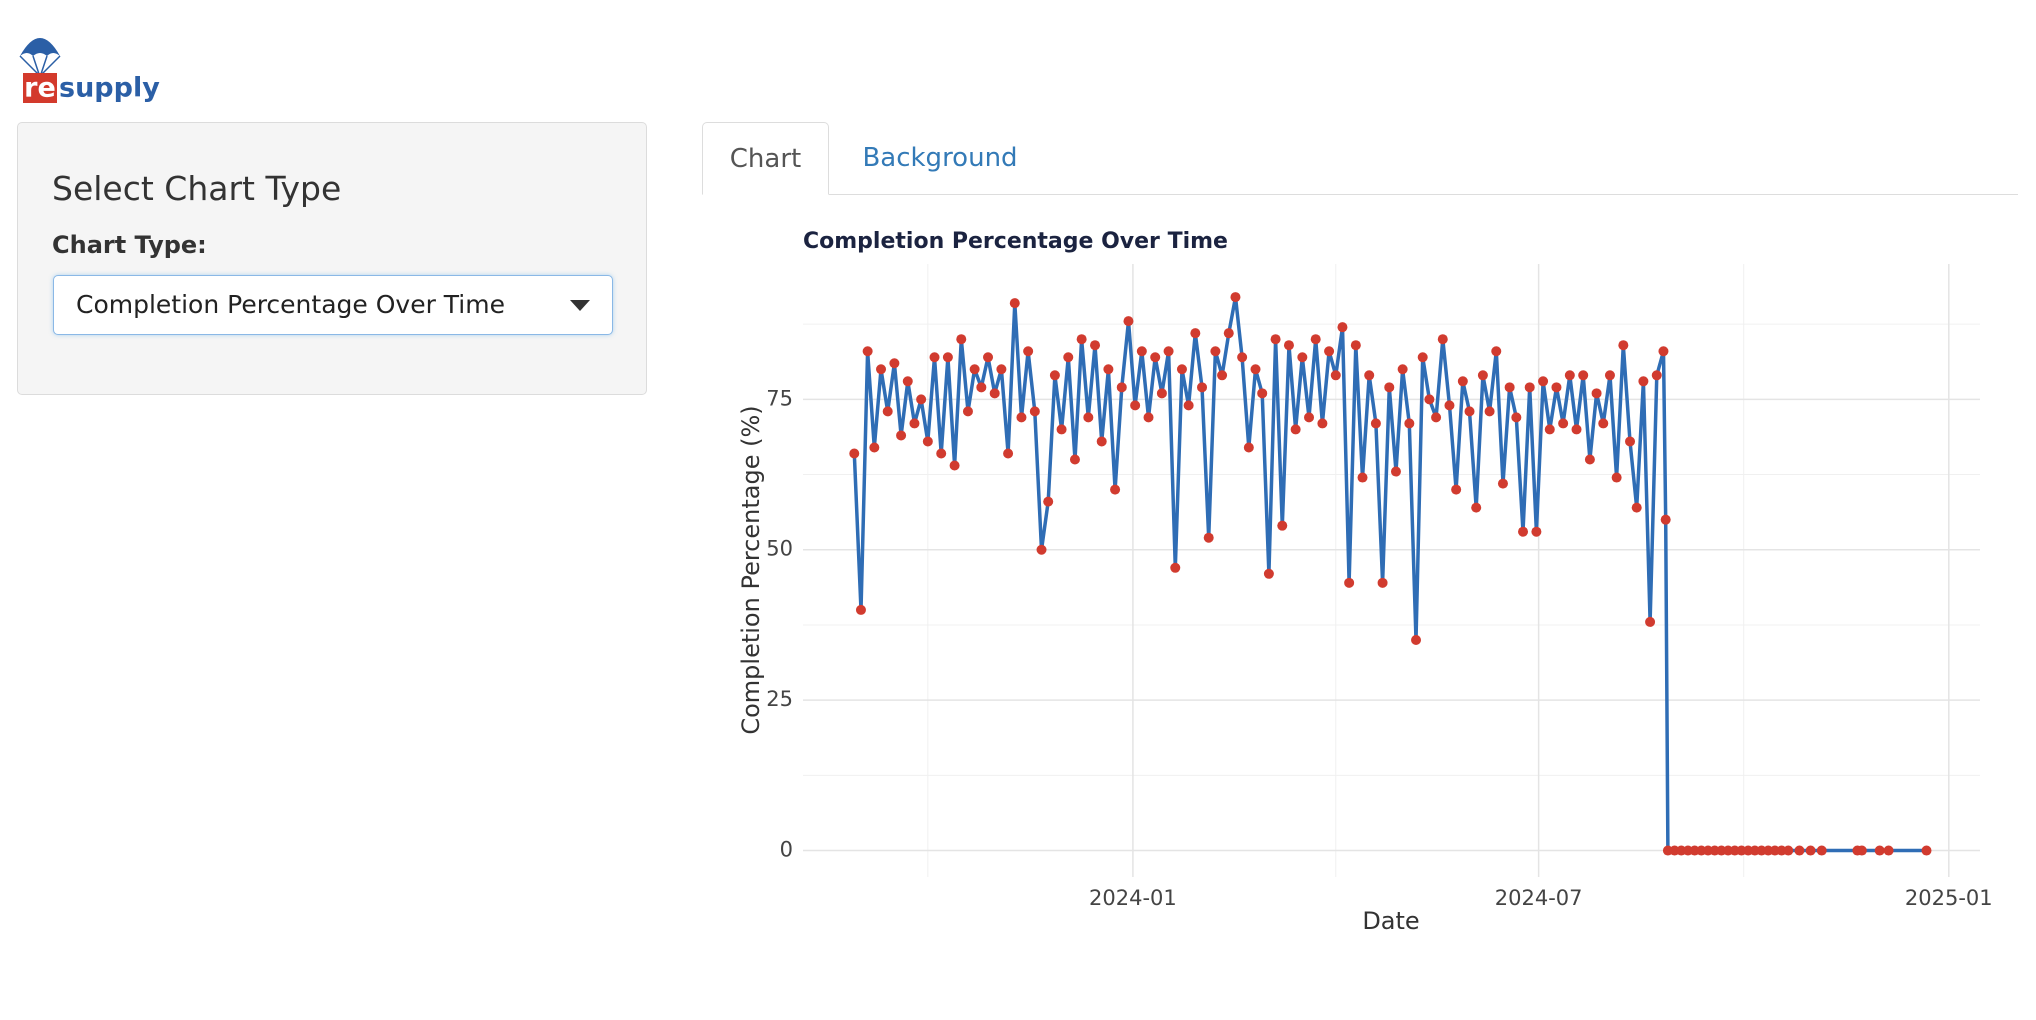  I want to click on chart-type-select: Completion Percentage Over Time, so click(333, 305).